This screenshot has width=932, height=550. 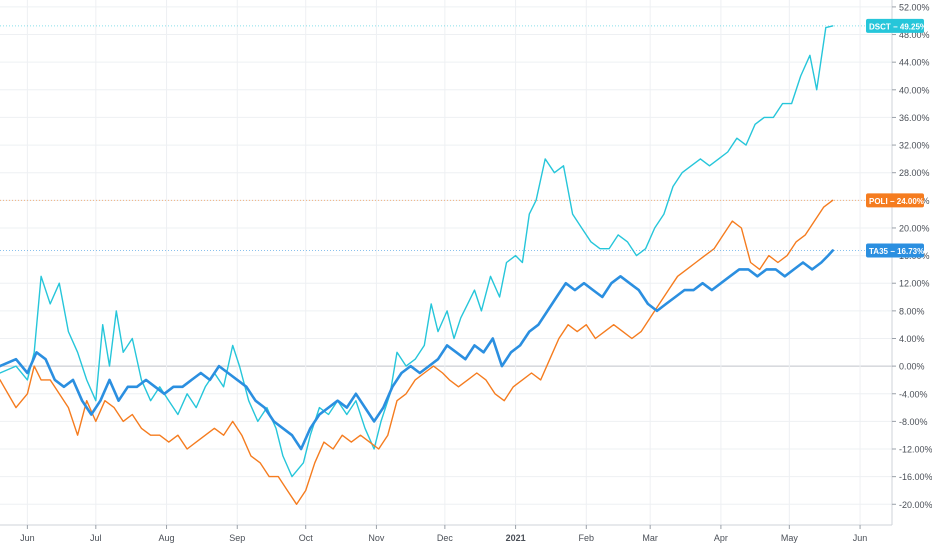 I want to click on y-tick-label: 44.00%, so click(x=914, y=63).